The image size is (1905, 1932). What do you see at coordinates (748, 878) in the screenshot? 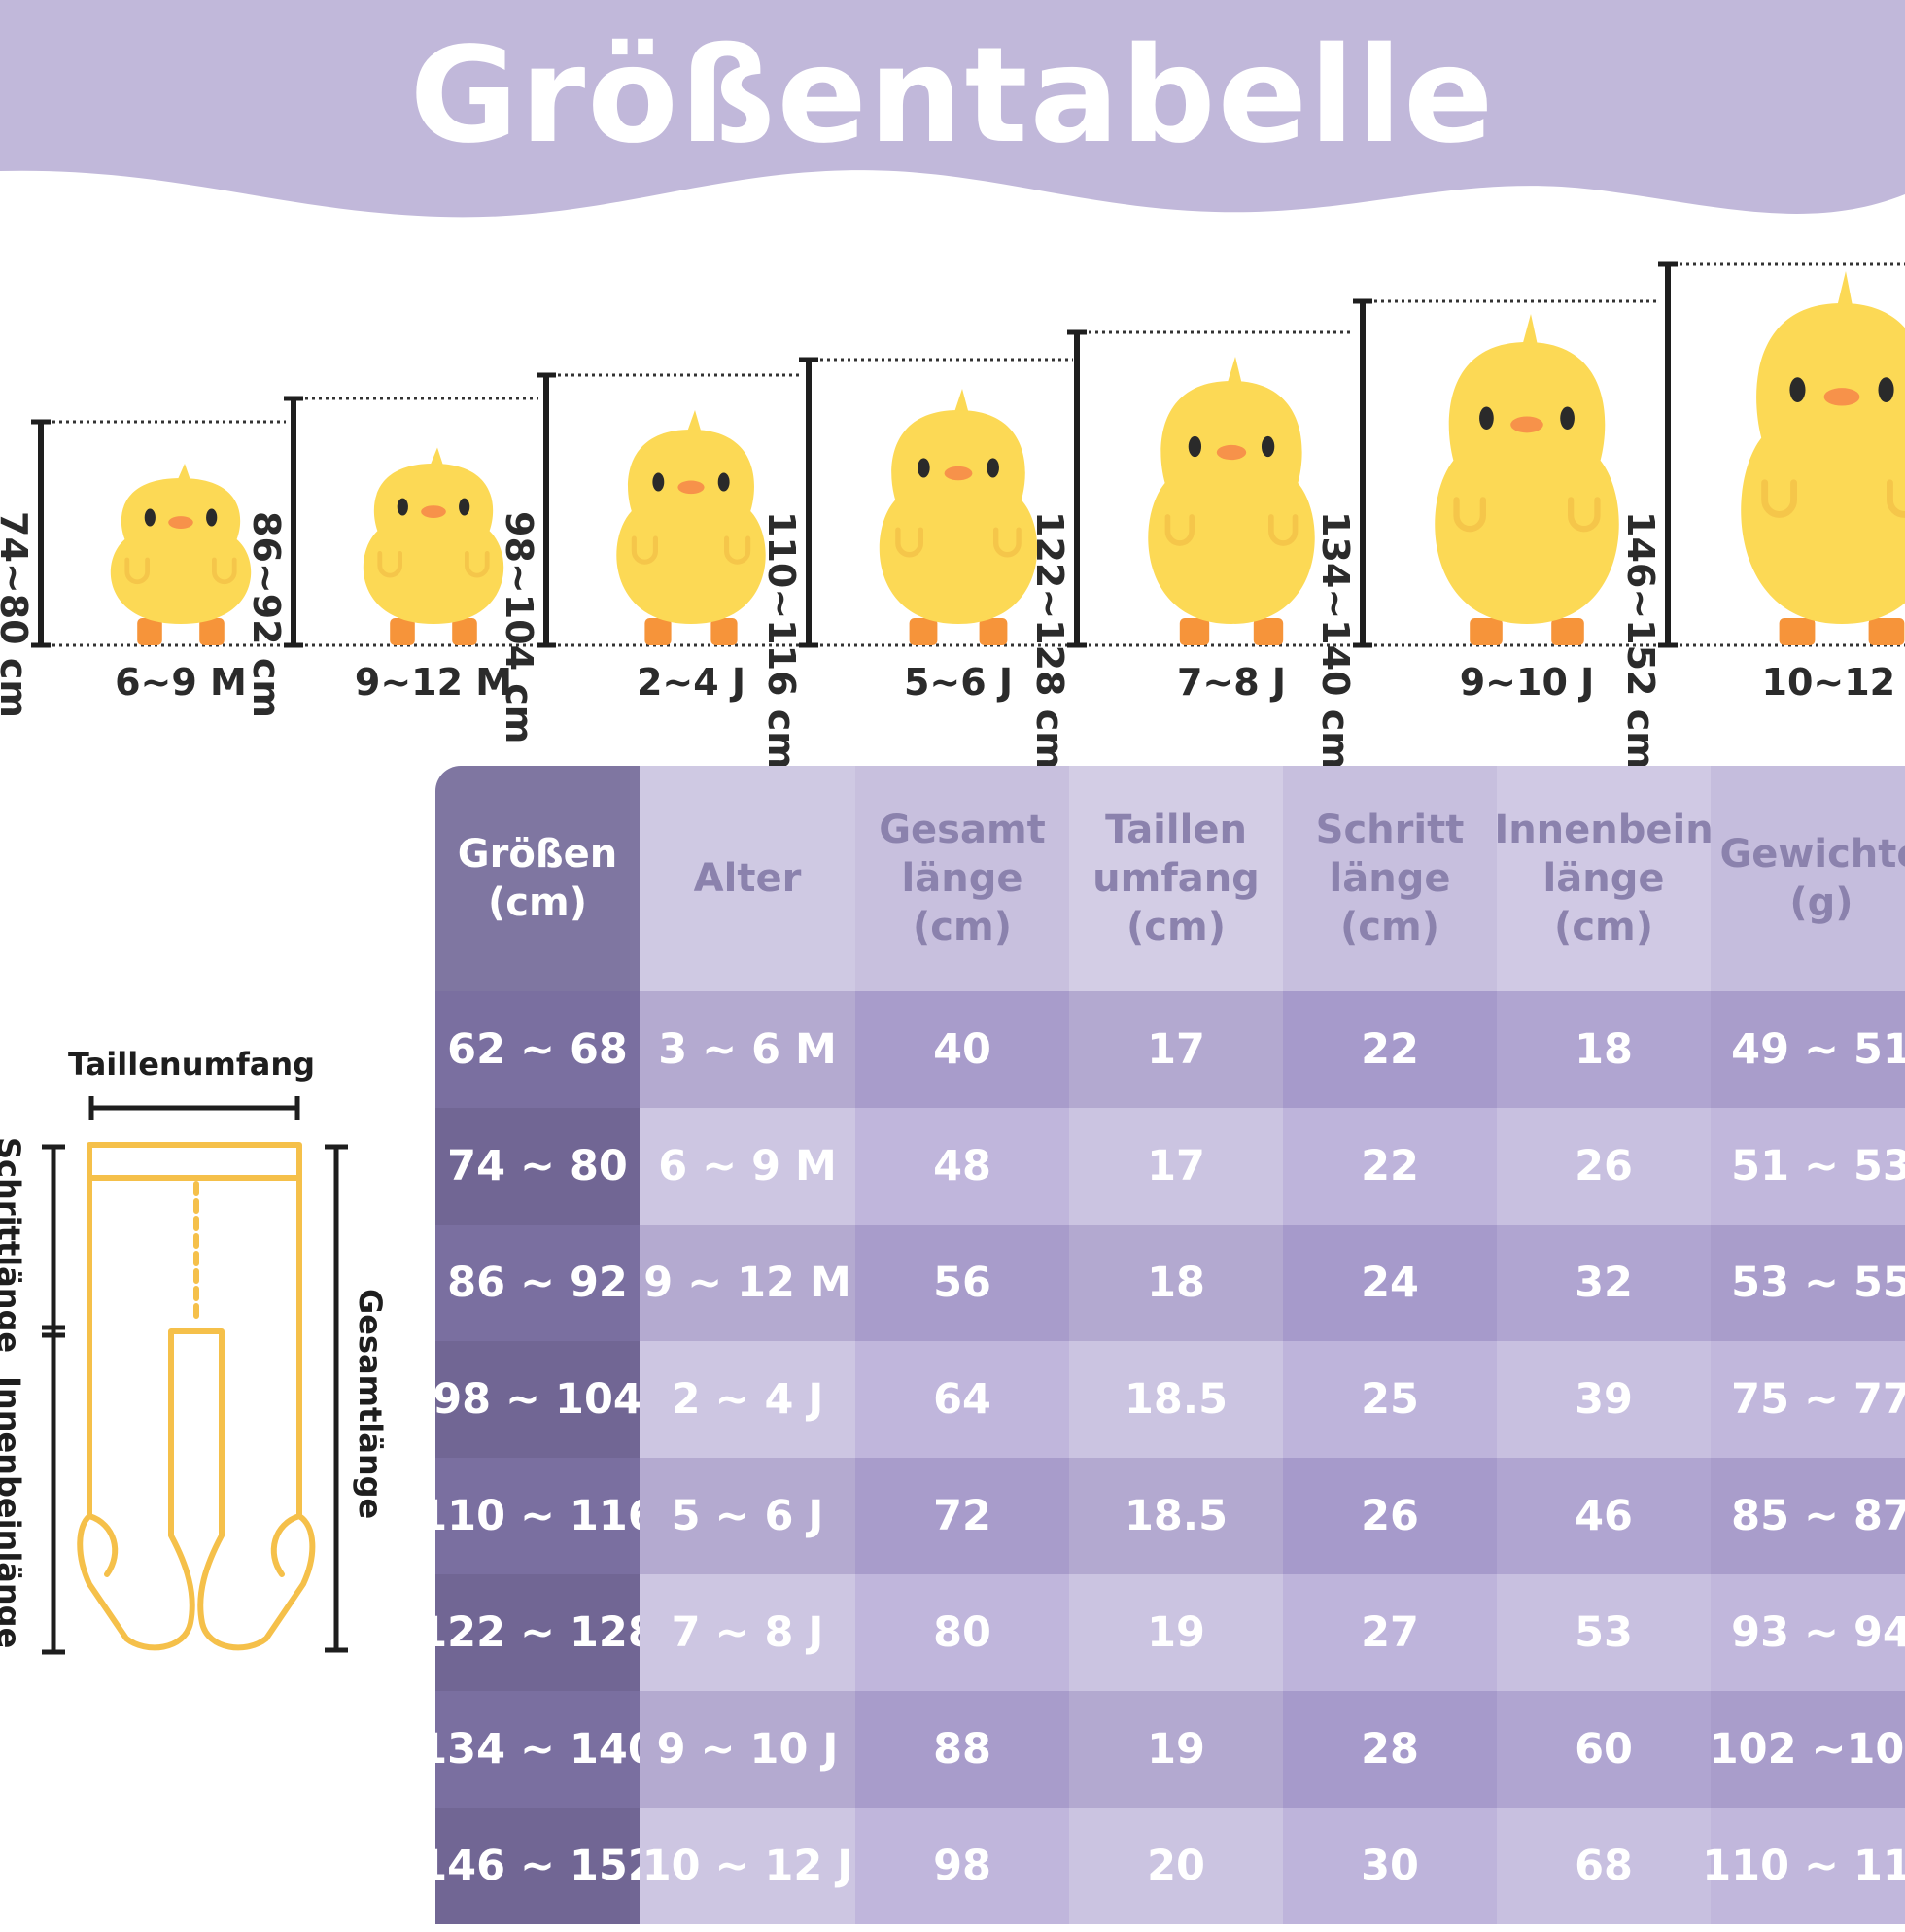
I see `table-header-cell: Alter` at bounding box center [748, 878].